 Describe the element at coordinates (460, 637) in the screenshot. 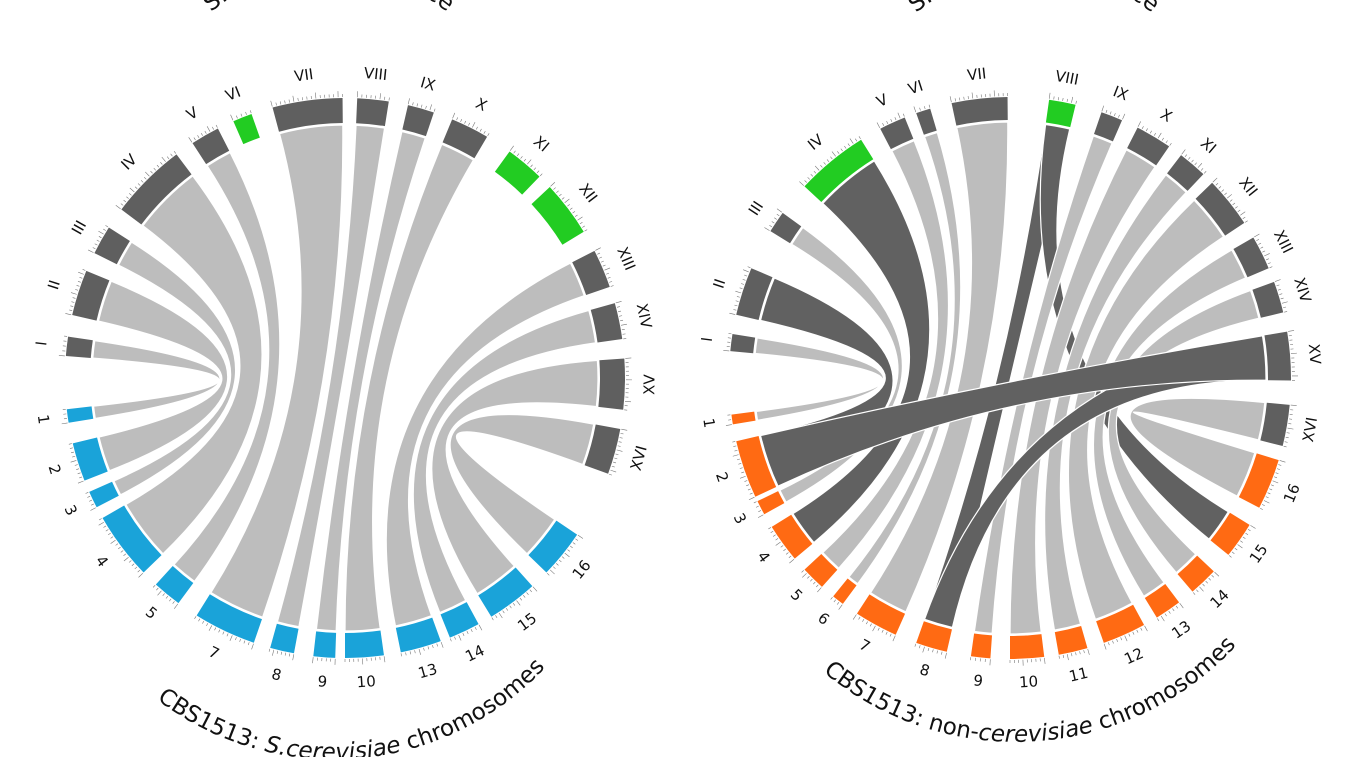

I see `left-chromosome-14-tick` at that location.